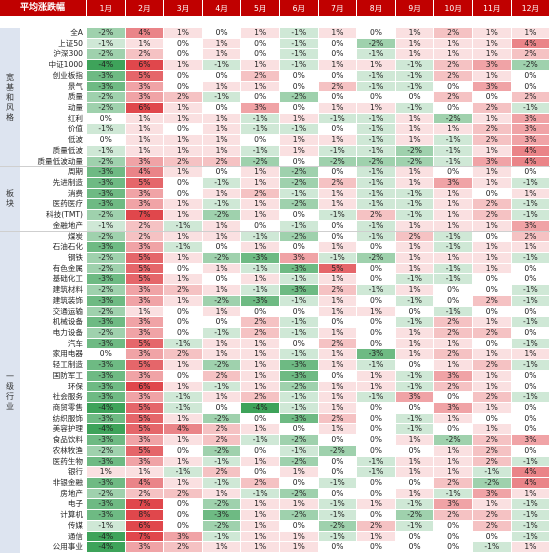 This screenshot has width=550, height=553. What do you see at coordinates (53, 494) in the screenshot?
I see `row-label: 房地产` at bounding box center [53, 494].